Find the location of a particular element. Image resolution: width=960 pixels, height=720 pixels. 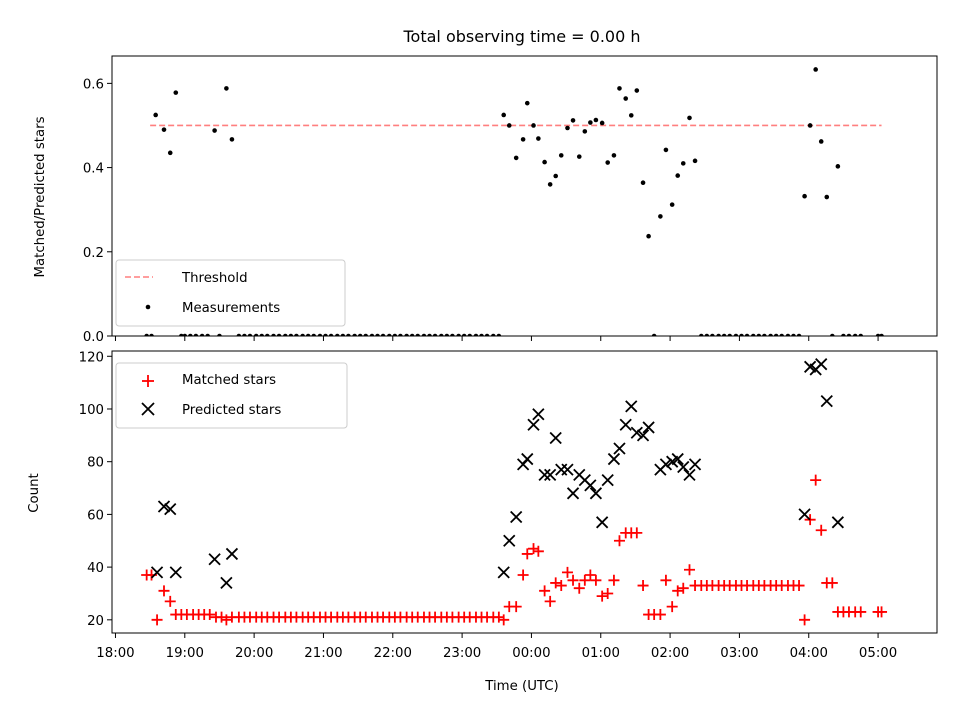

legend-measurements-swatch is located at coordinates (148, 307).